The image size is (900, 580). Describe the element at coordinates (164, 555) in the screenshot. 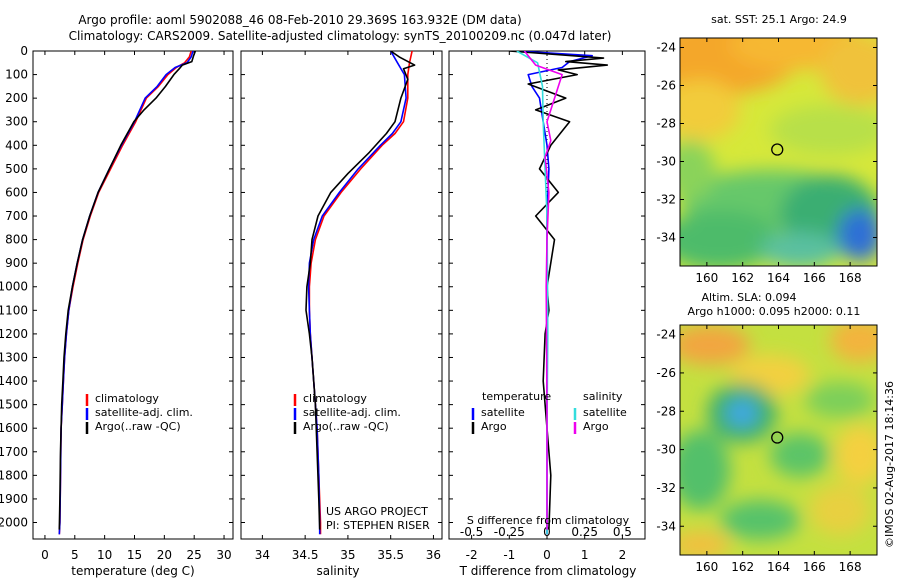

I see `temperature-xtick-label: 20` at that location.